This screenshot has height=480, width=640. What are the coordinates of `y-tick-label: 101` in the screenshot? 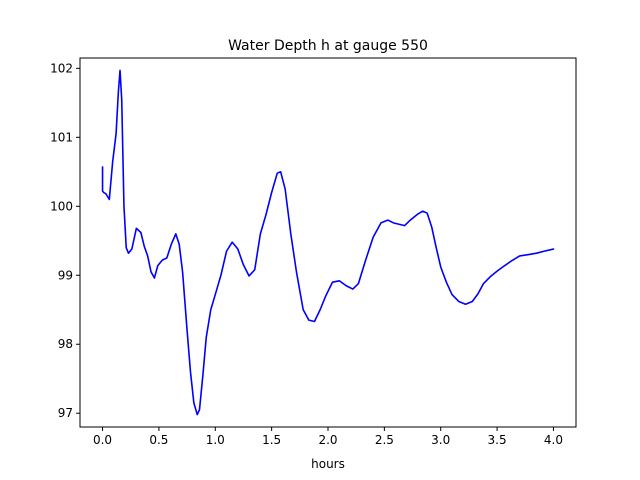 It's located at (61, 137).